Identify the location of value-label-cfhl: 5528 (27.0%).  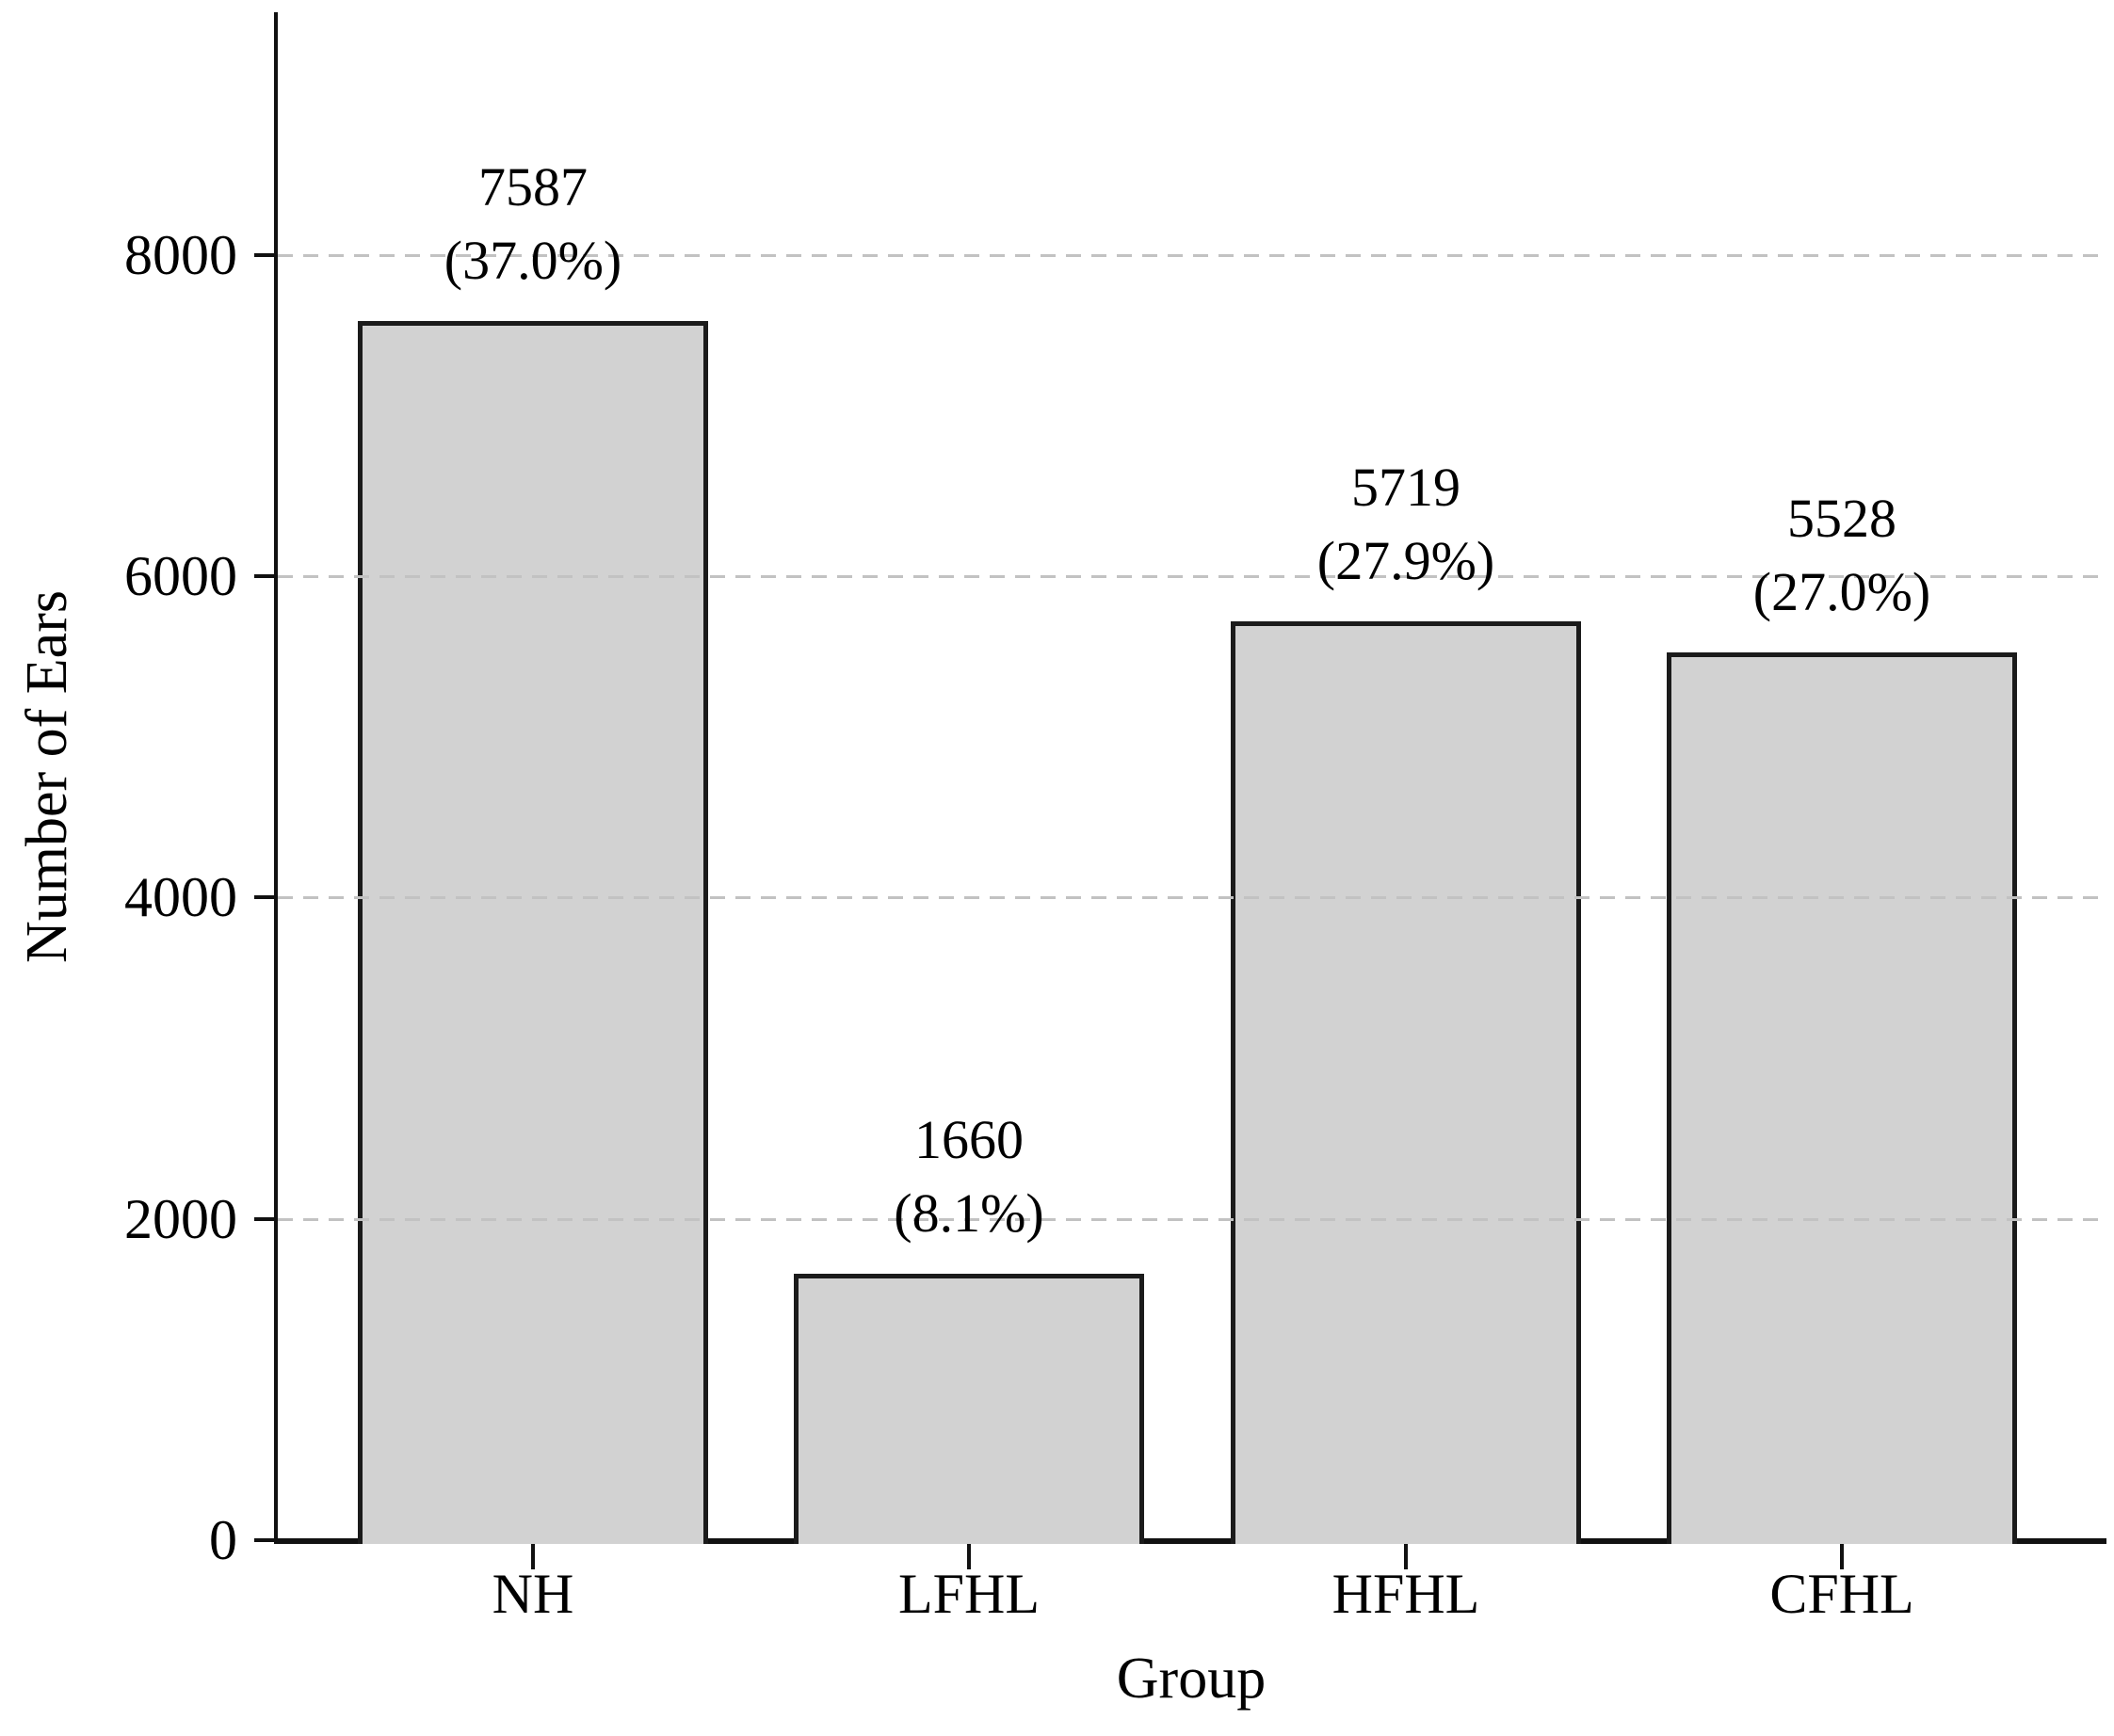
(1841, 555).